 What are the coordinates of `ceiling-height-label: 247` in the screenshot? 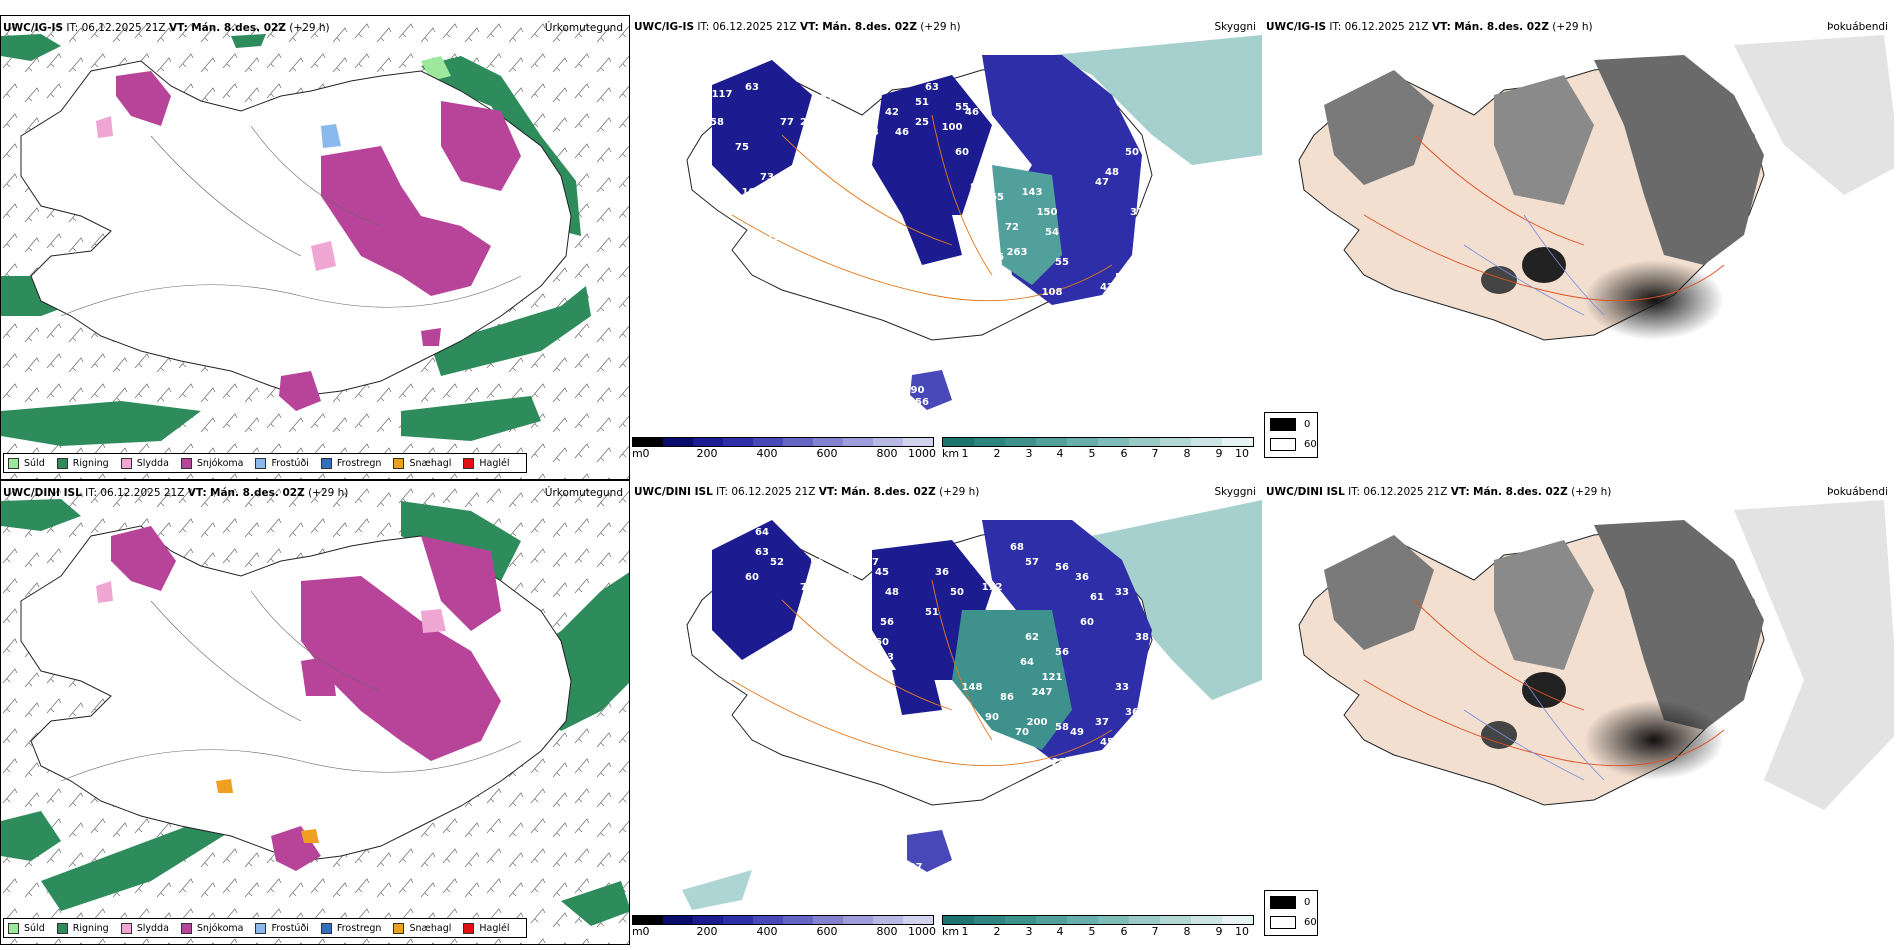 It's located at (1042, 692).